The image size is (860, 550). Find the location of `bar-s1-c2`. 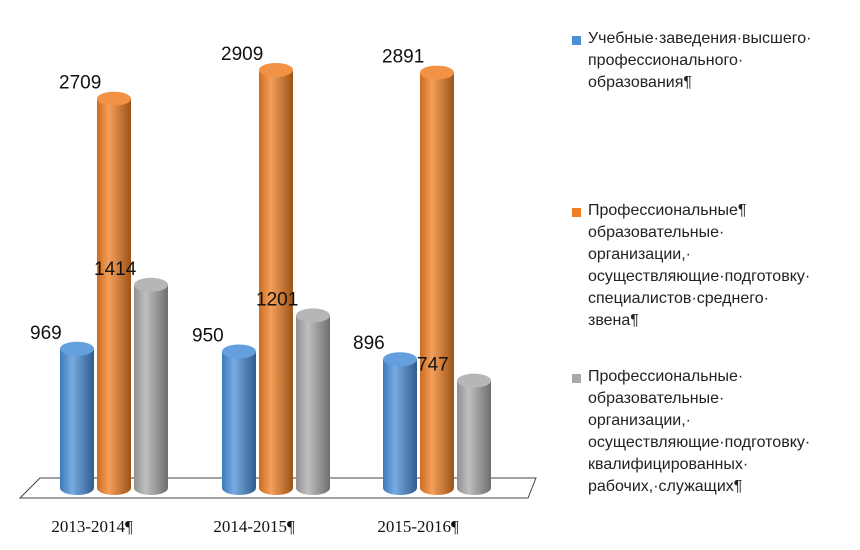

bar-s1-c2 is located at coordinates (437, 284).